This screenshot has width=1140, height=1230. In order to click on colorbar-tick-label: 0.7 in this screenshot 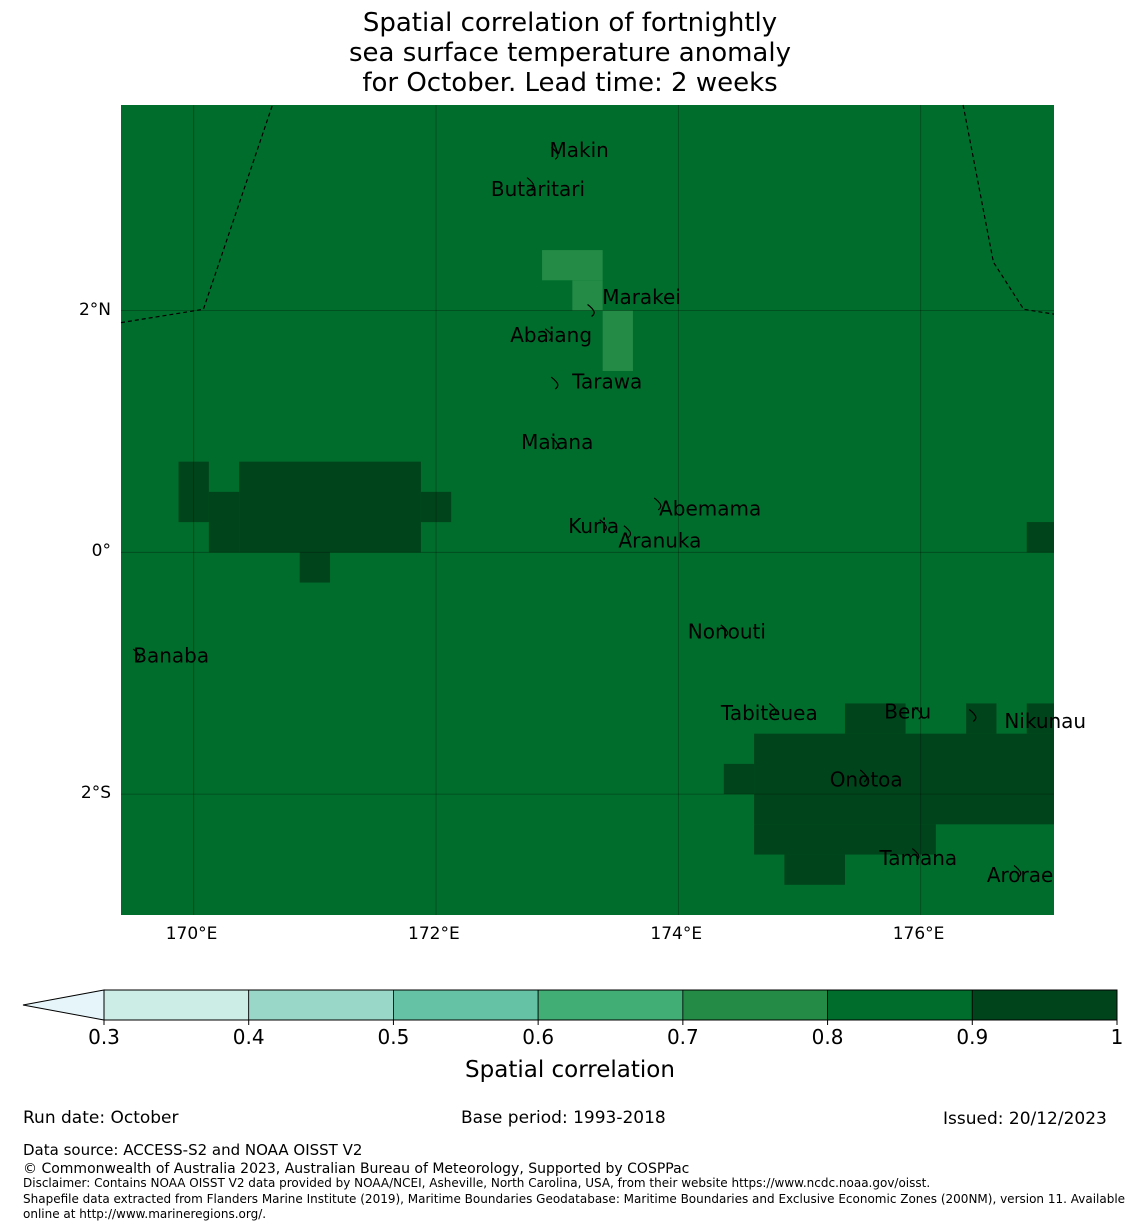, I will do `click(683, 1037)`.